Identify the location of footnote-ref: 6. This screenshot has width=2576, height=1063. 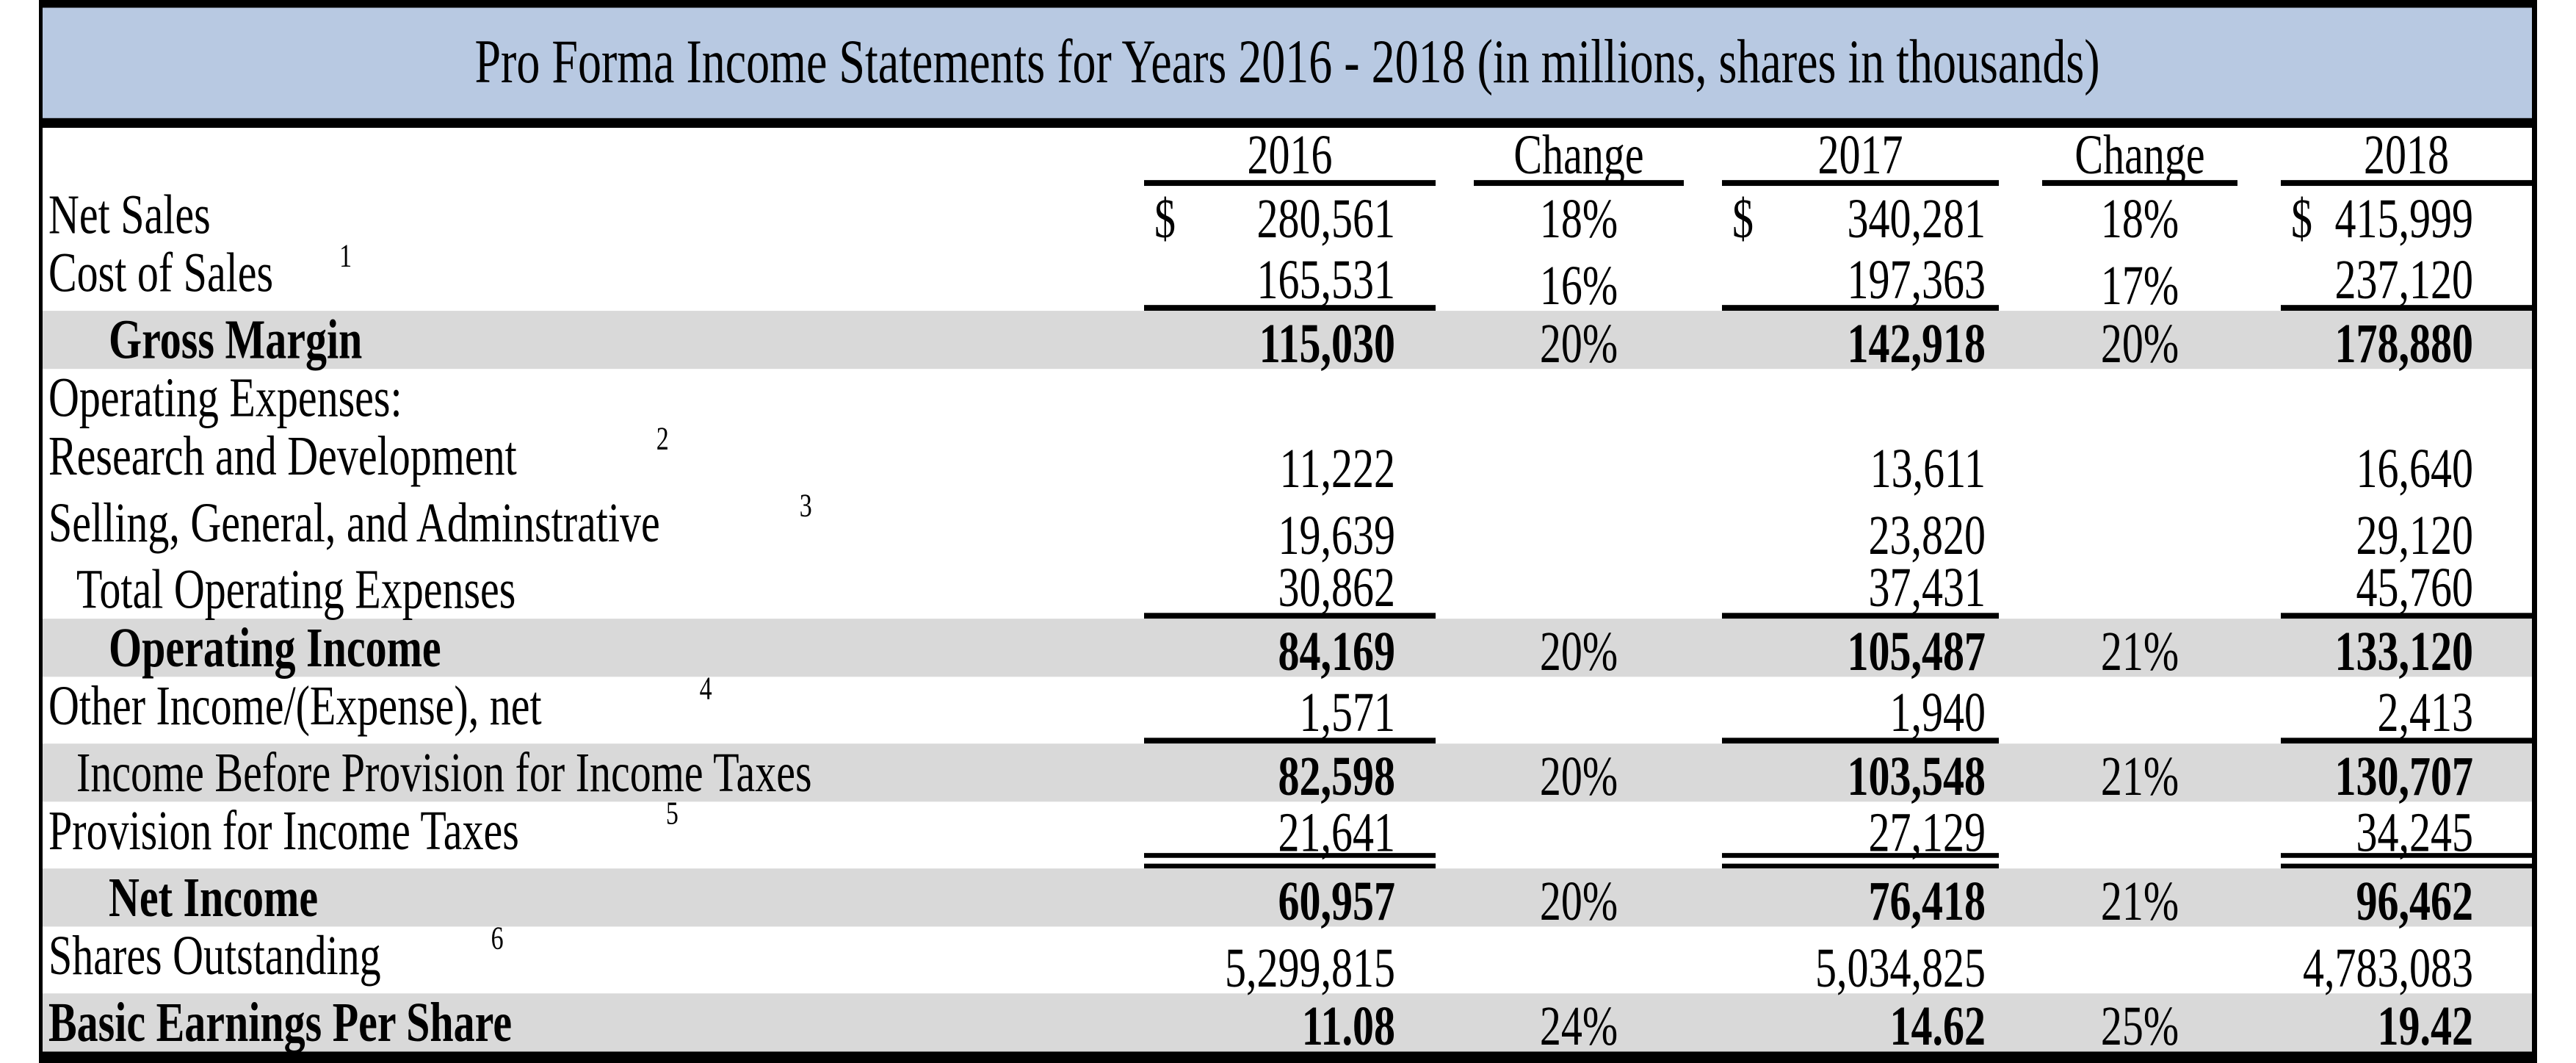
(497, 938).